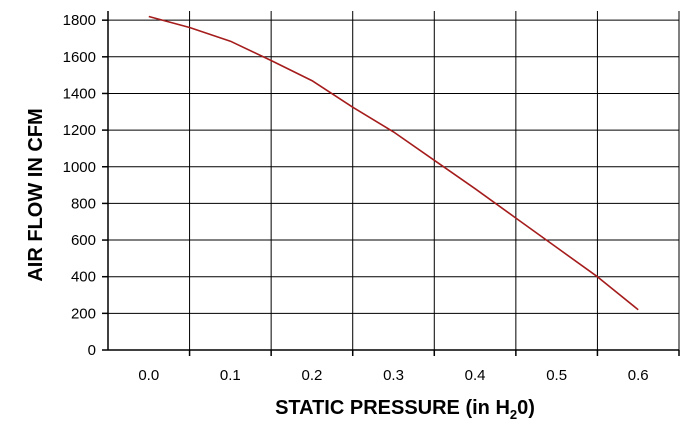 This screenshot has width=700, height=439. What do you see at coordinates (79, 167) in the screenshot?
I see `y-tick-label-5: 1000` at bounding box center [79, 167].